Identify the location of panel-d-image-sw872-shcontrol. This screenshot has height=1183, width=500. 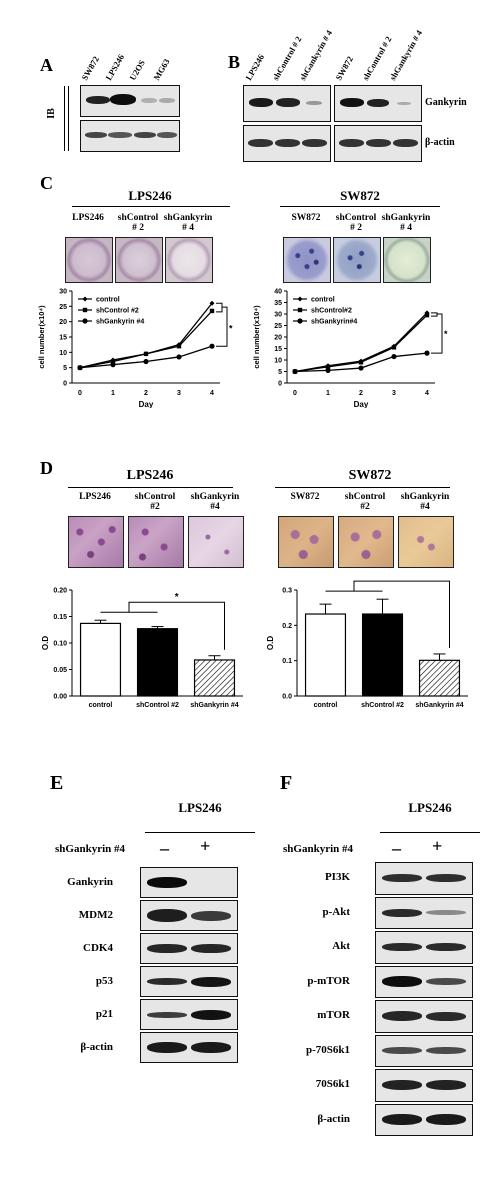
(366, 542).